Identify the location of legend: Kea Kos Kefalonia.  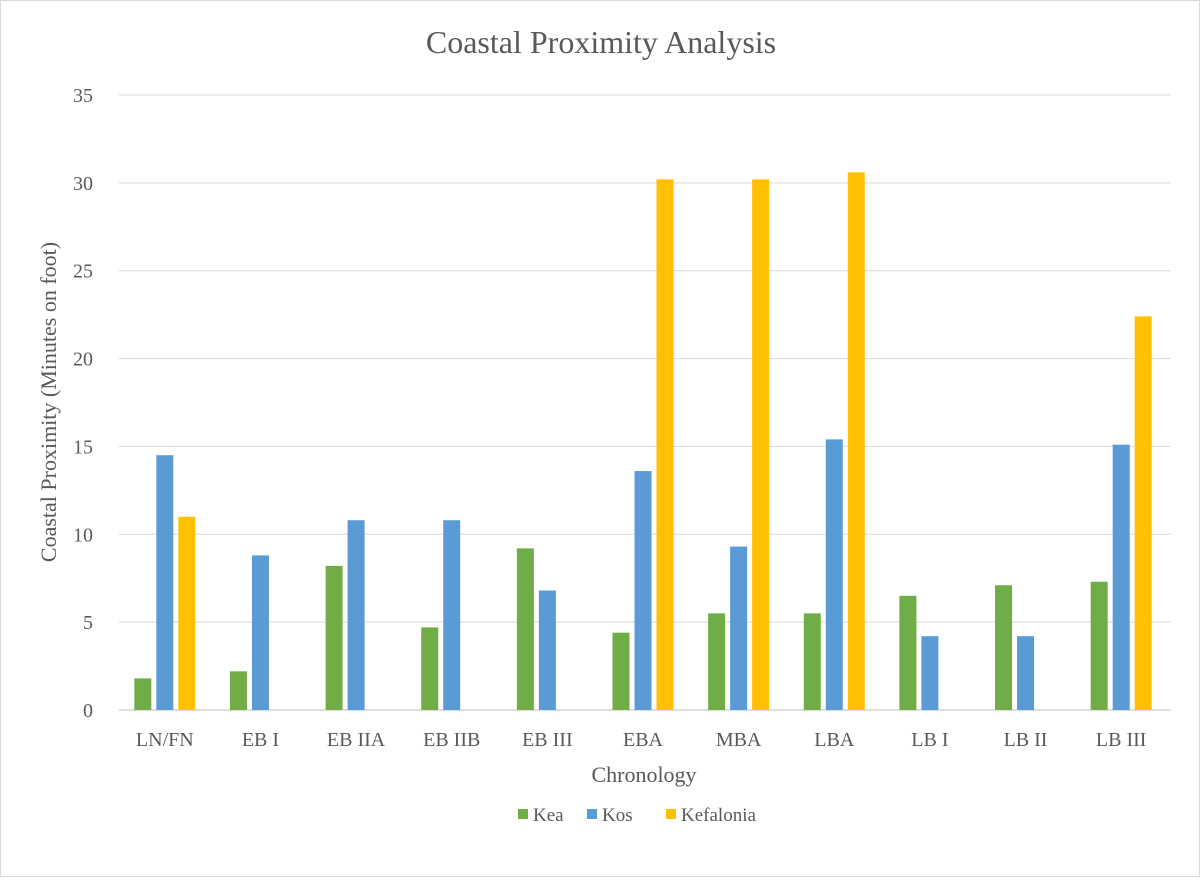
(637, 815).